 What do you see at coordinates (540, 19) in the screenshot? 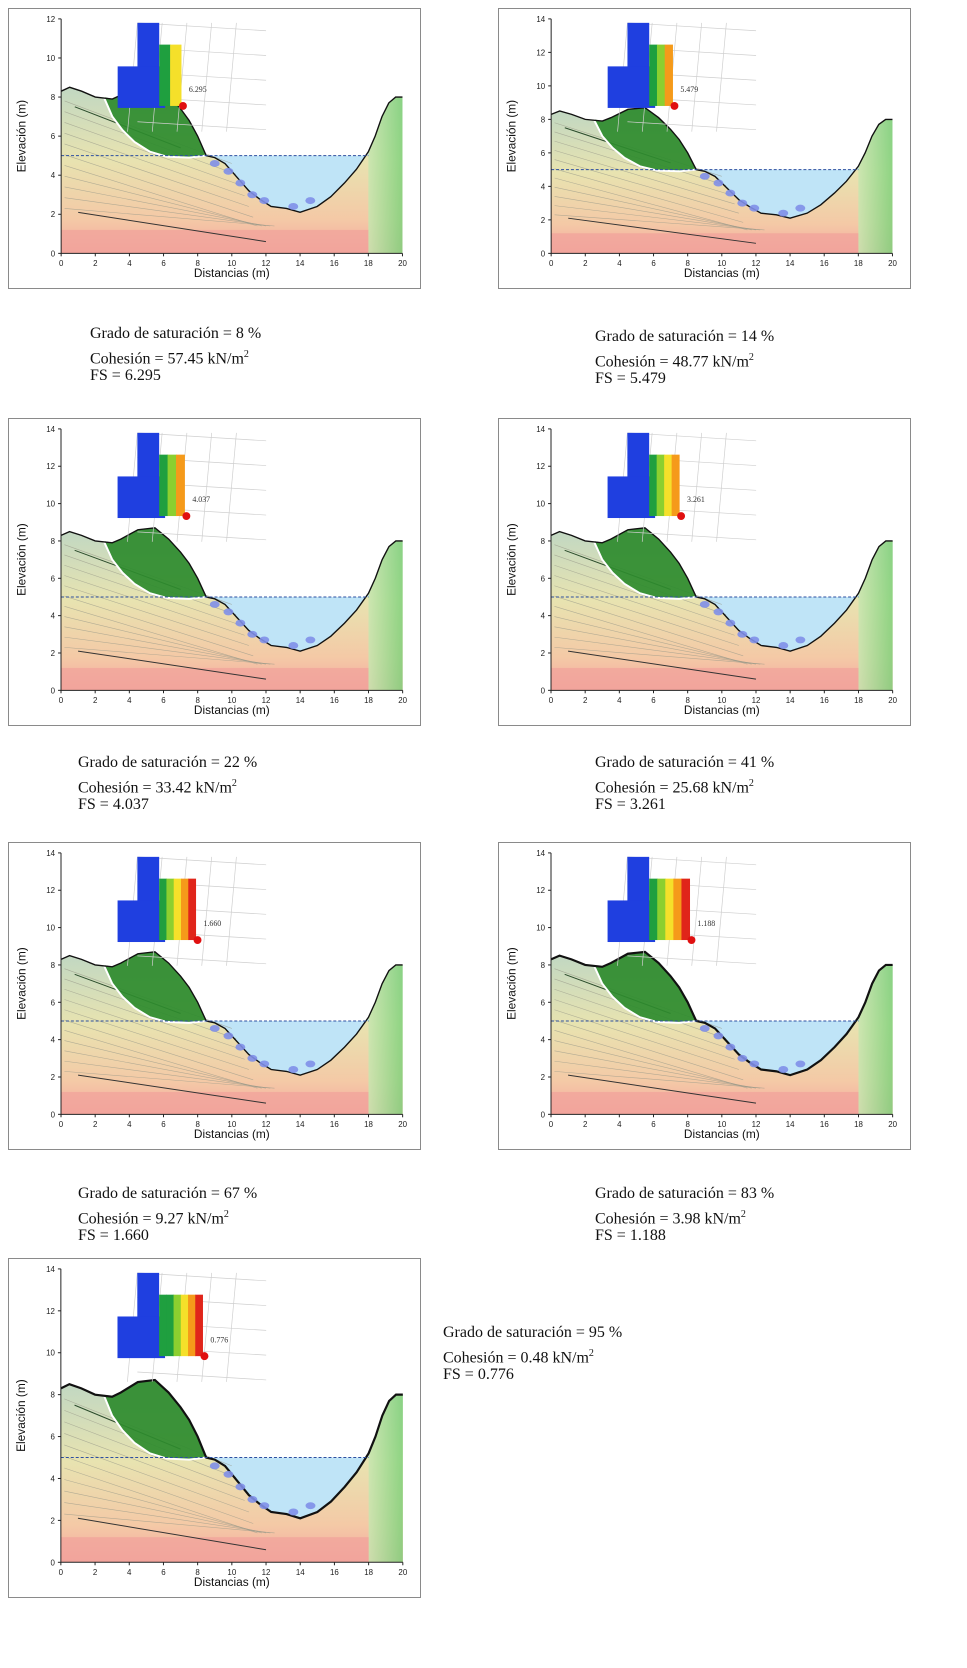
I see `y-tick-label: 14` at bounding box center [540, 19].